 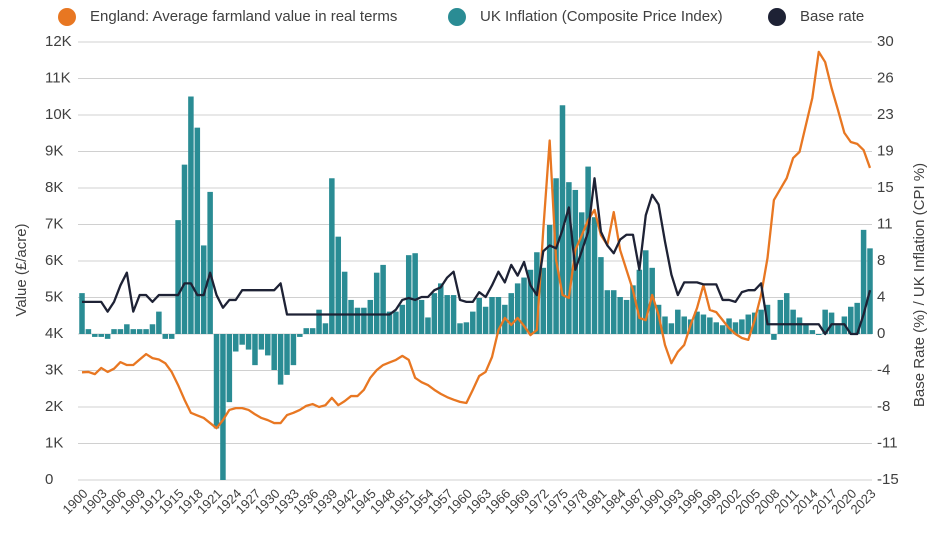 What do you see at coordinates (54, 187) in the screenshot?
I see `y-tick-label: 8K` at bounding box center [54, 187].